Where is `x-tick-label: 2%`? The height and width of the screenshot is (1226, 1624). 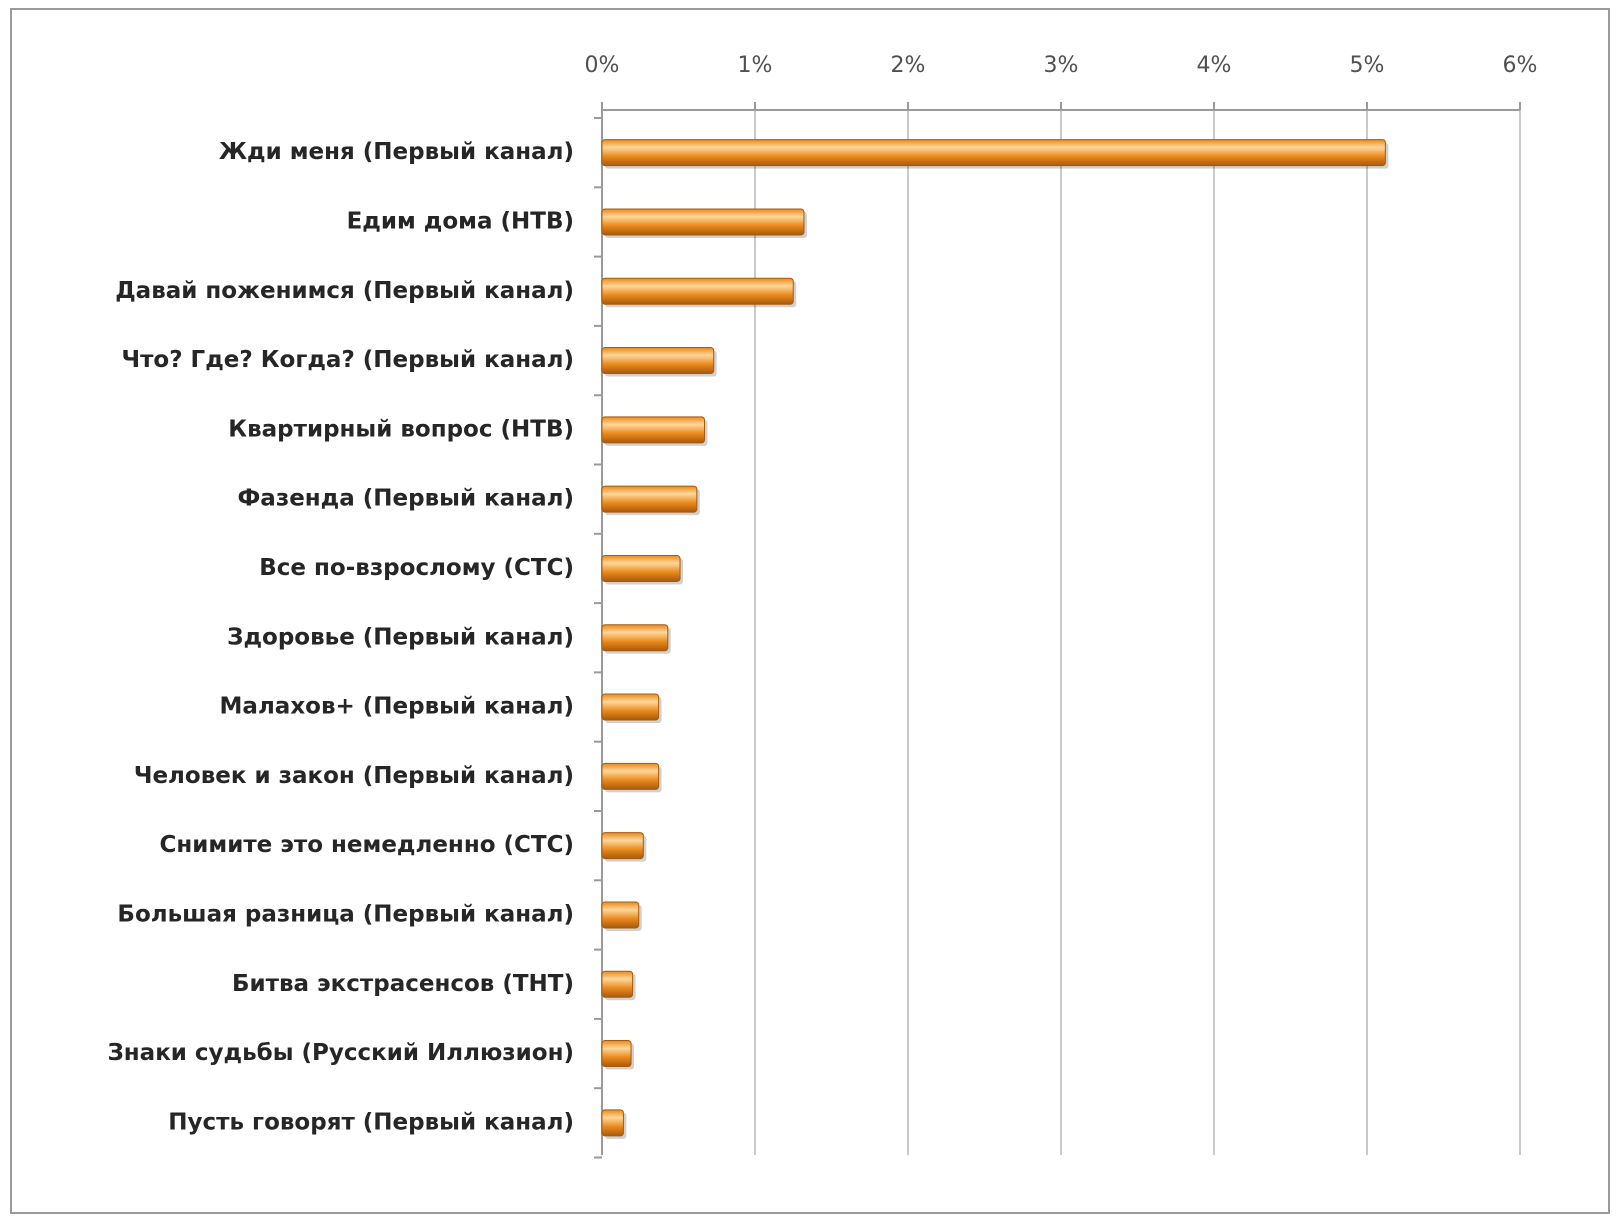
x-tick-label: 2% is located at coordinates (908, 65).